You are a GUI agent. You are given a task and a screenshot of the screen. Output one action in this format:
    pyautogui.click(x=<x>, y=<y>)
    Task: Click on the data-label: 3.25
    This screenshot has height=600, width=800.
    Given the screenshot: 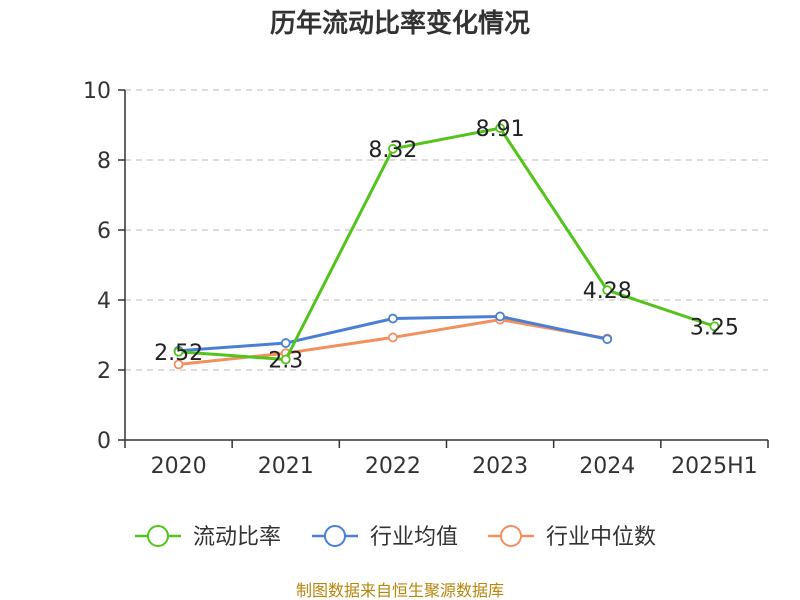 What is the action you would take?
    pyautogui.click(x=714, y=327)
    